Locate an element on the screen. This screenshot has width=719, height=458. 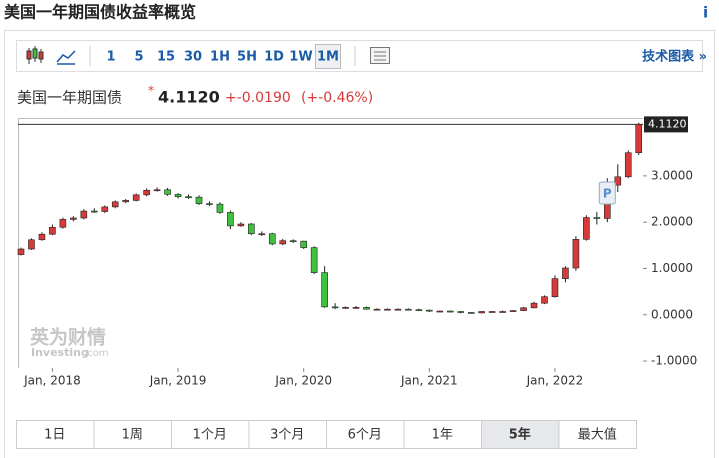
range-button-label: 1年 is located at coordinates (442, 435).